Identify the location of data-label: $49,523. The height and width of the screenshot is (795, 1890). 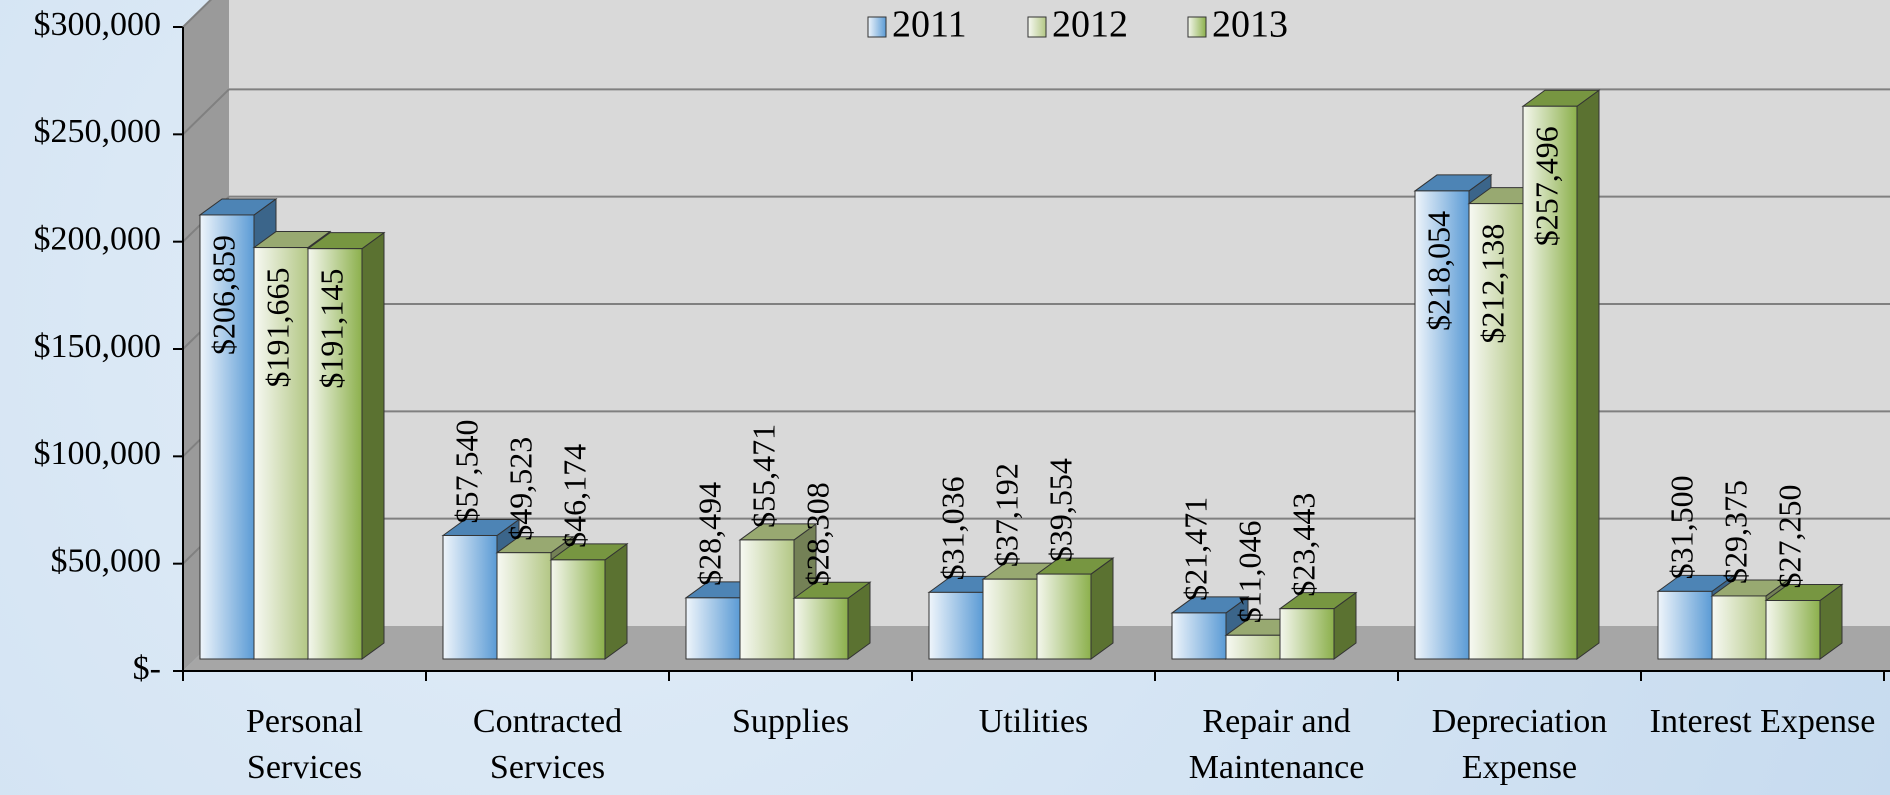
(520, 489).